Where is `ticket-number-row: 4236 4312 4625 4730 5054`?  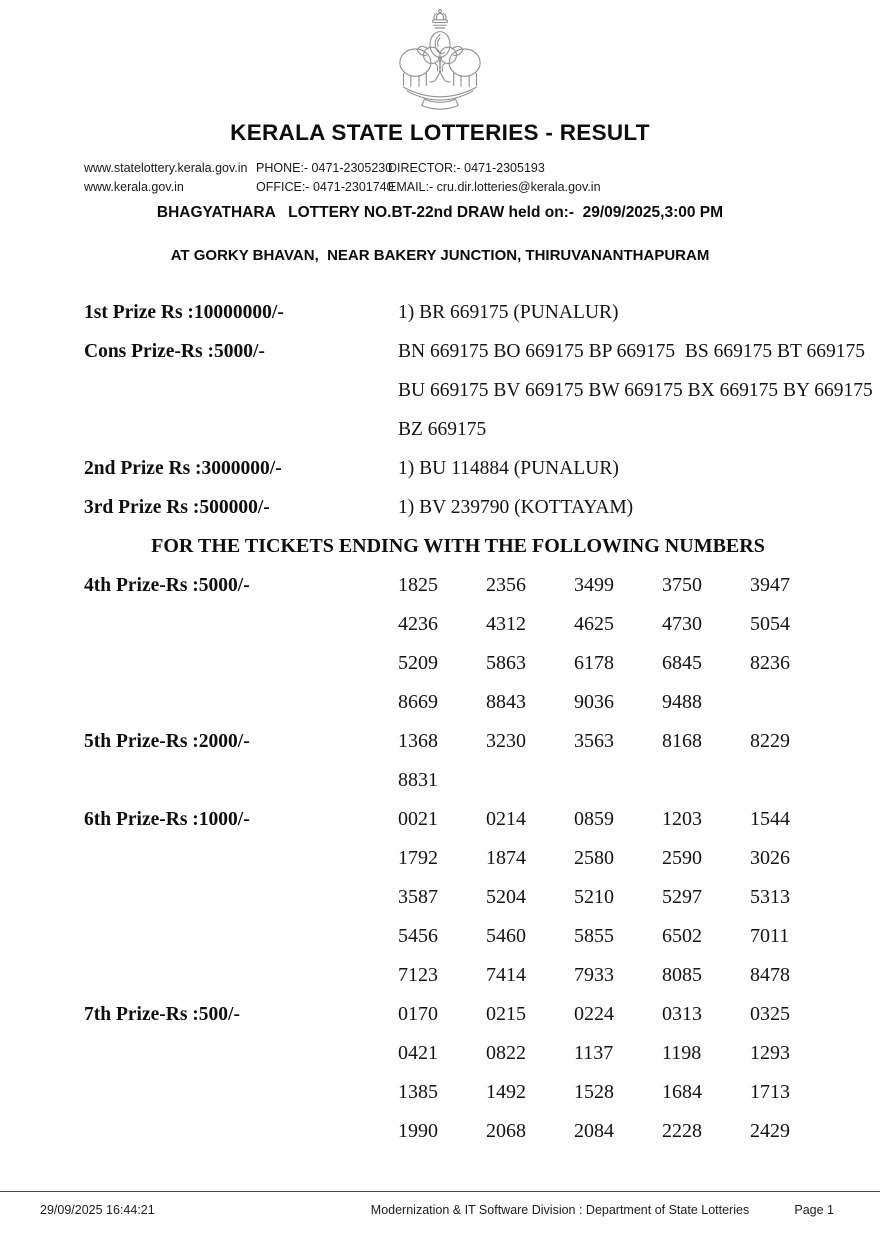
ticket-number-row: 4236 4312 4625 4730 5054 is located at coordinates (618, 624).